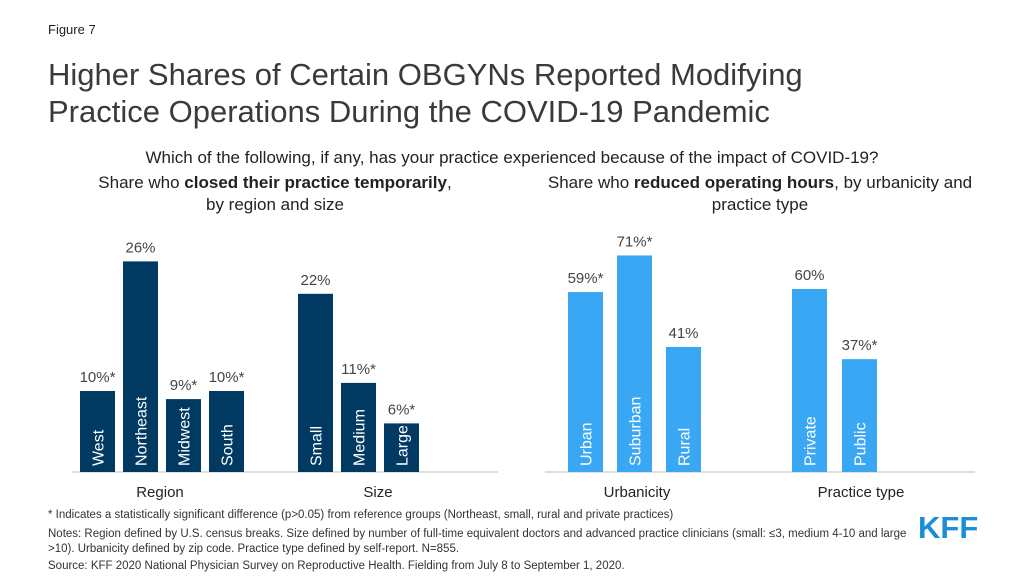 This screenshot has width=1024, height=576. What do you see at coordinates (317, 446) in the screenshot?
I see `category-label-small: Small` at bounding box center [317, 446].